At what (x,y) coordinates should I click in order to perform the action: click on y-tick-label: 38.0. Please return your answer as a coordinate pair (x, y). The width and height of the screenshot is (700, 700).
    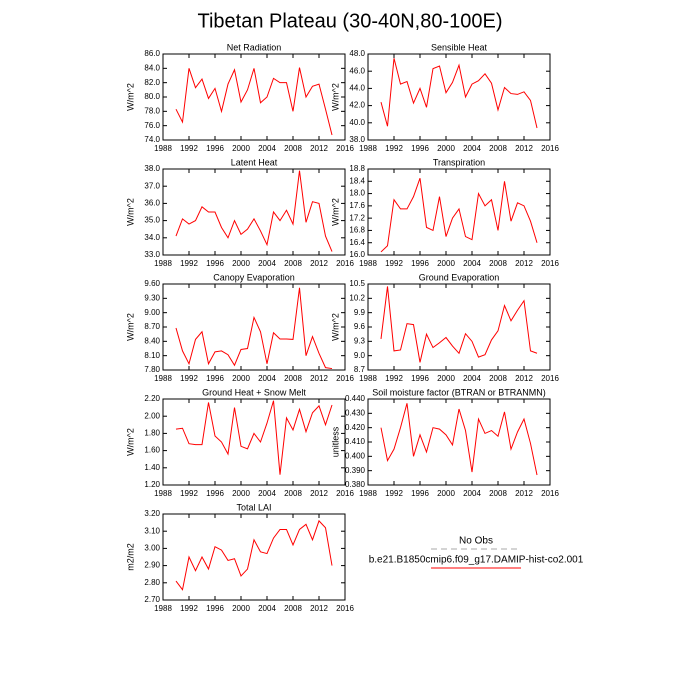
    Looking at the image, I should click on (357, 139).